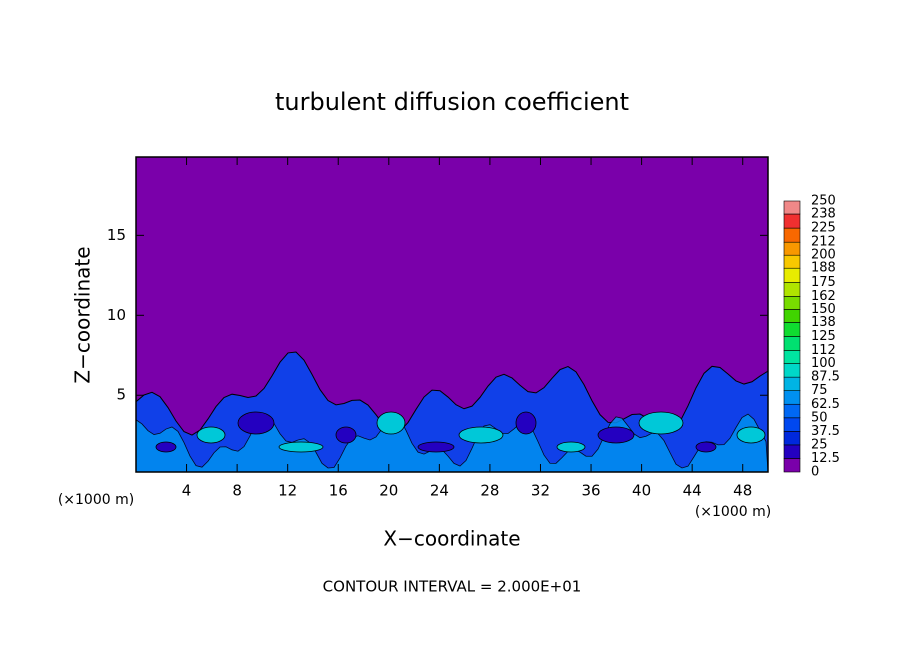 This screenshot has height=654, width=904. What do you see at coordinates (287, 491) in the screenshot?
I see `x-tick-label: 12` at bounding box center [287, 491].